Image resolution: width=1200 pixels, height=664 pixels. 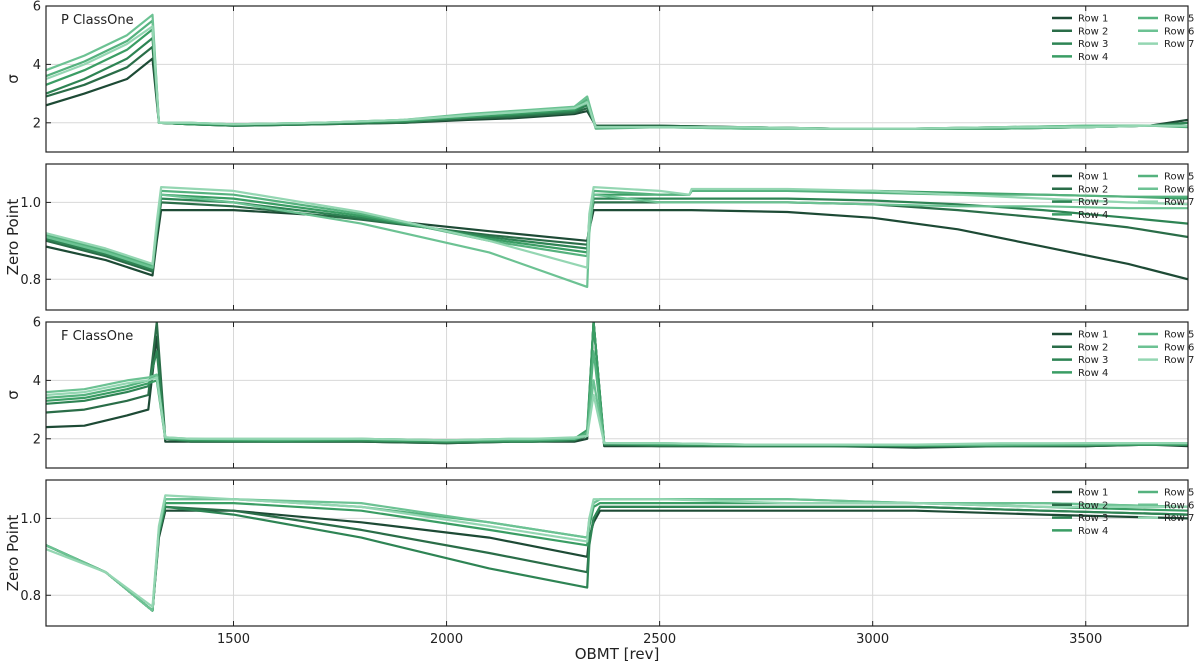 What do you see at coordinates (1085, 639) in the screenshot?
I see `x-tick-label: 3500` at bounding box center [1085, 639].